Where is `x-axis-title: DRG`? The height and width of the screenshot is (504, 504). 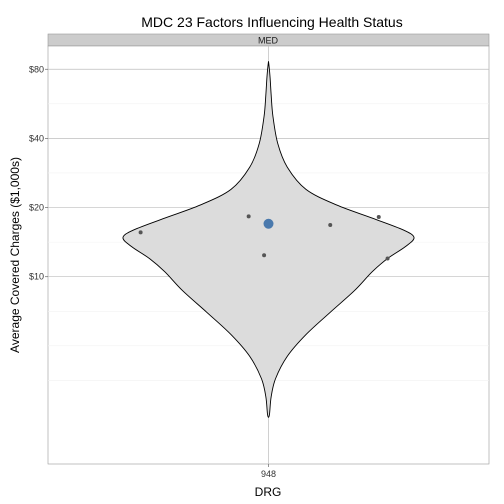
x-axis-title: DRG is located at coordinates (268, 492).